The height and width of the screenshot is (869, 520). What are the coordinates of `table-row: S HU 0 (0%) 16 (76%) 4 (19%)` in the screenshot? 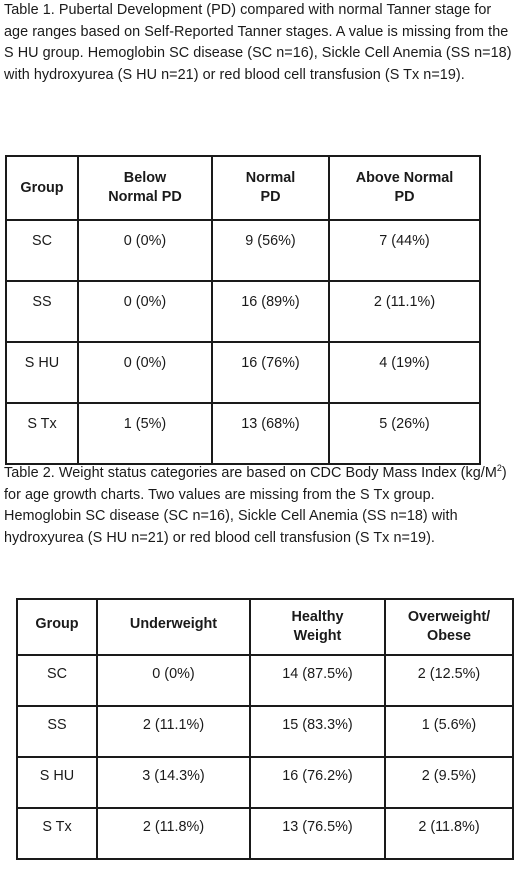 It's located at (243, 372).